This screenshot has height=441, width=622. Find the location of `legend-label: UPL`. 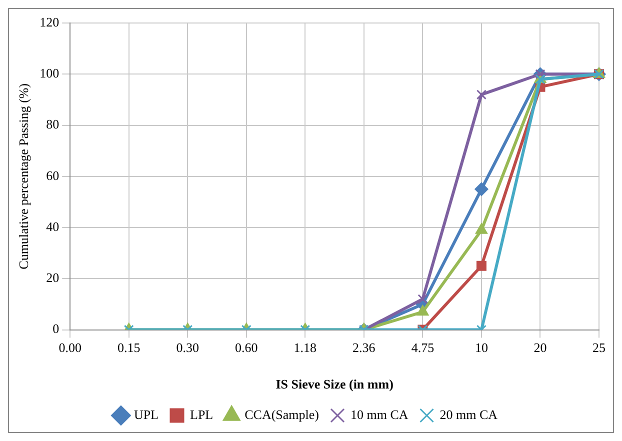

legend-label: UPL is located at coordinates (146, 414).